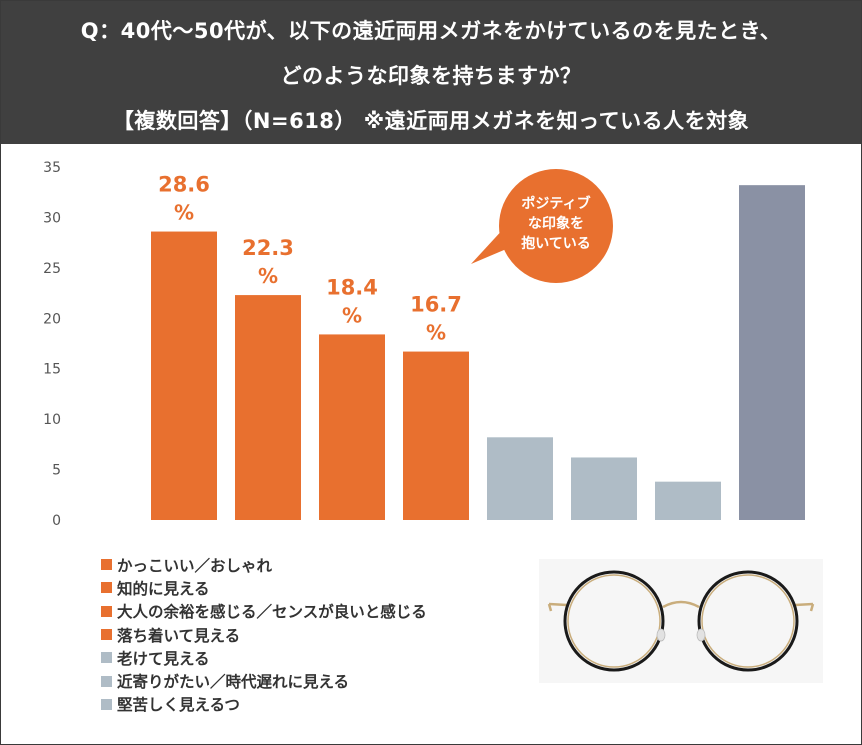  What do you see at coordinates (233, 682) in the screenshot?
I see `legend-label: 近寄りがたい／時代遅れに見える` at bounding box center [233, 682].